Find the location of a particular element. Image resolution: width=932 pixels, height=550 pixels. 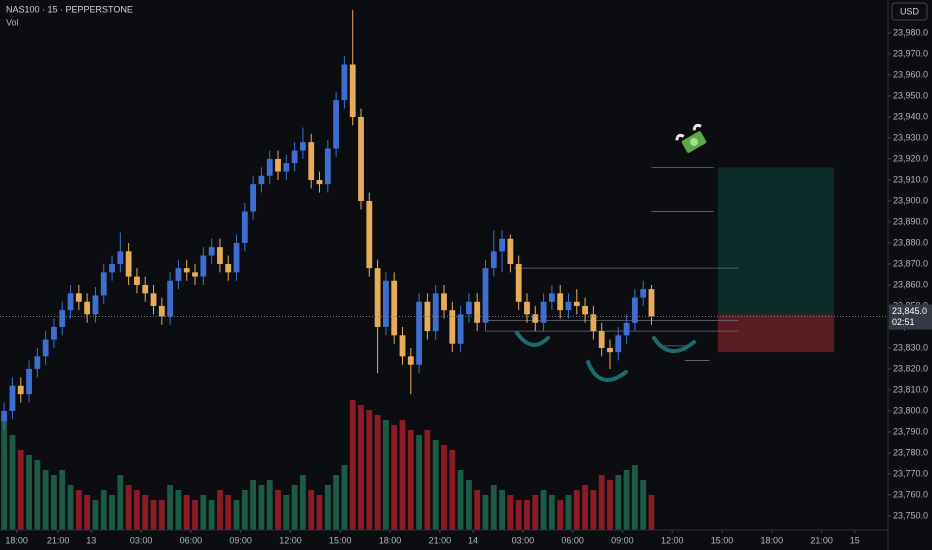

x-tick-label: 21:00 is located at coordinates (821, 540).